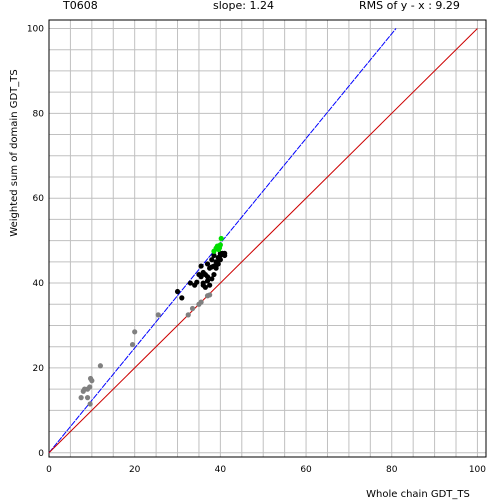 The image size is (500, 500). What do you see at coordinates (35, 29) in the screenshot?
I see `y-tick-label: 100` at bounding box center [35, 29].